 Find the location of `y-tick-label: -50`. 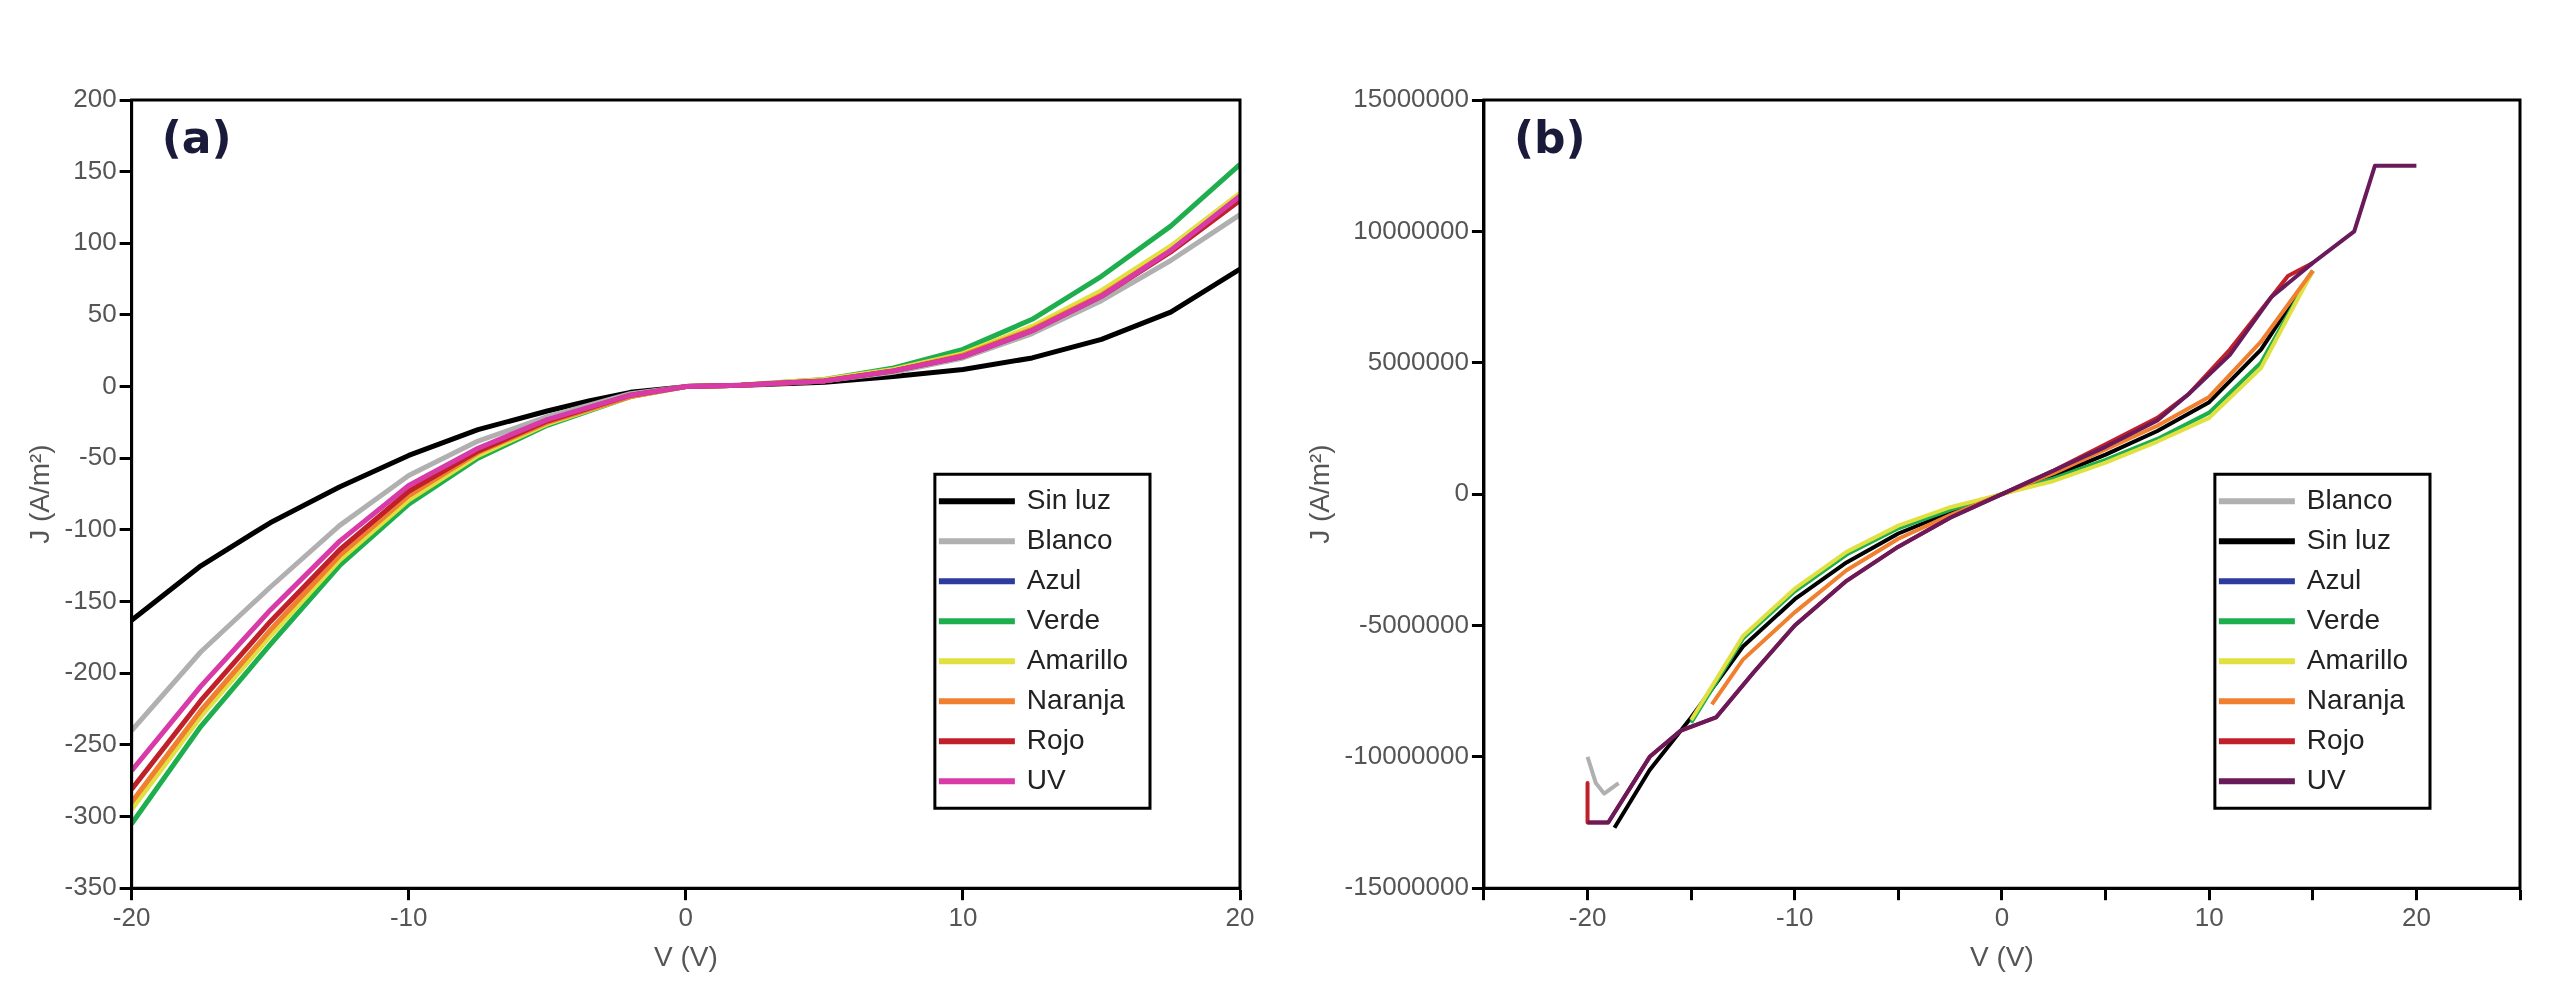

y-tick-label: -50 is located at coordinates (98, 456).